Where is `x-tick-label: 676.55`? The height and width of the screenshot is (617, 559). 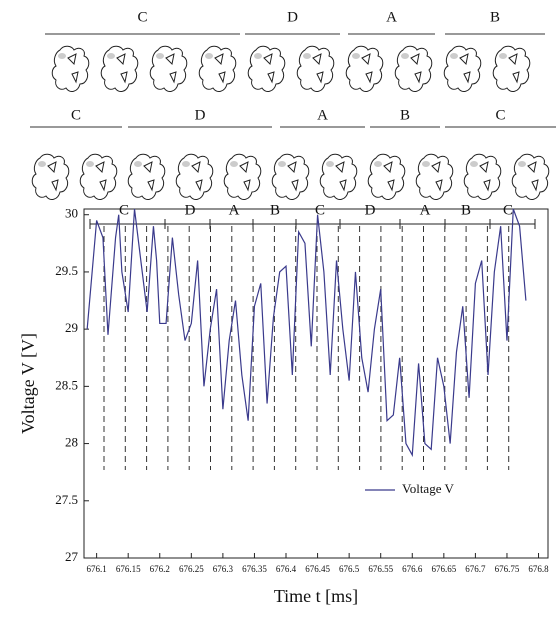
x-tick-label: 676.55 is located at coordinates (380, 569).